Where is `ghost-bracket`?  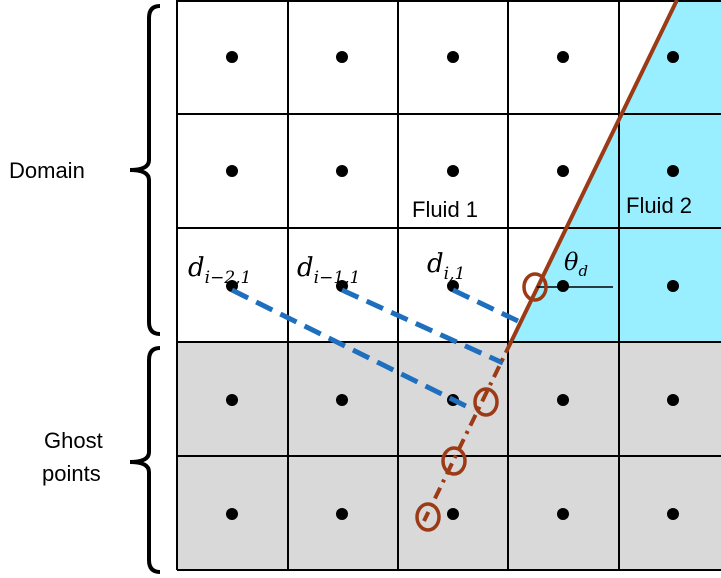 ghost-bracket is located at coordinates (145, 460).